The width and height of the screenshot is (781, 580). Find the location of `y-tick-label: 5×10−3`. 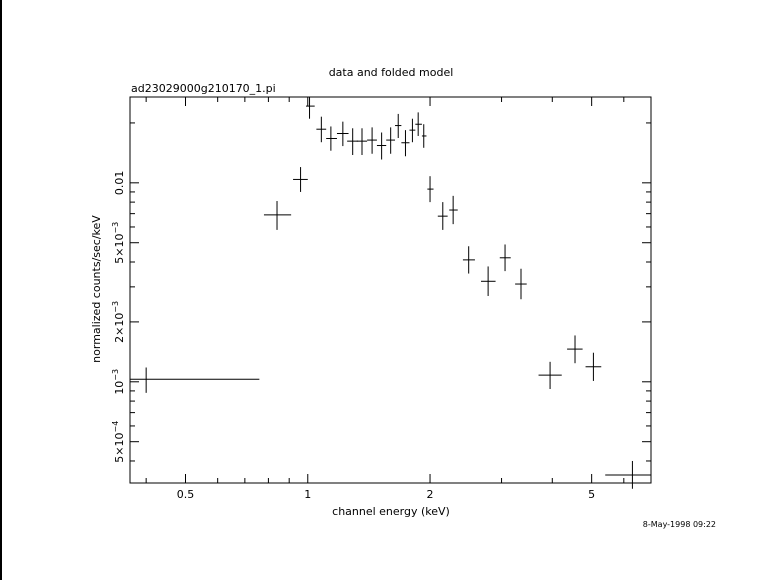

y-tick-label: 5×10−3 is located at coordinates (118, 243).